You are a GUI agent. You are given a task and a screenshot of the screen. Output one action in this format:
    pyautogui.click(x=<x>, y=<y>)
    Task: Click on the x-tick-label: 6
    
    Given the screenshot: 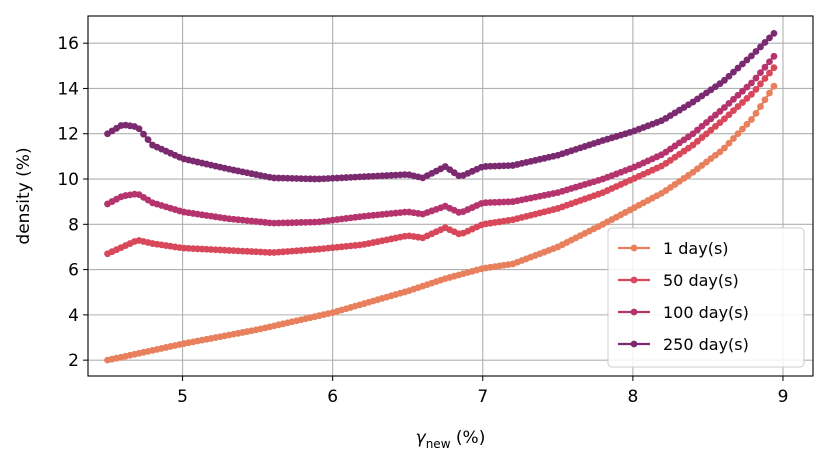 What is the action you would take?
    pyautogui.click(x=332, y=397)
    